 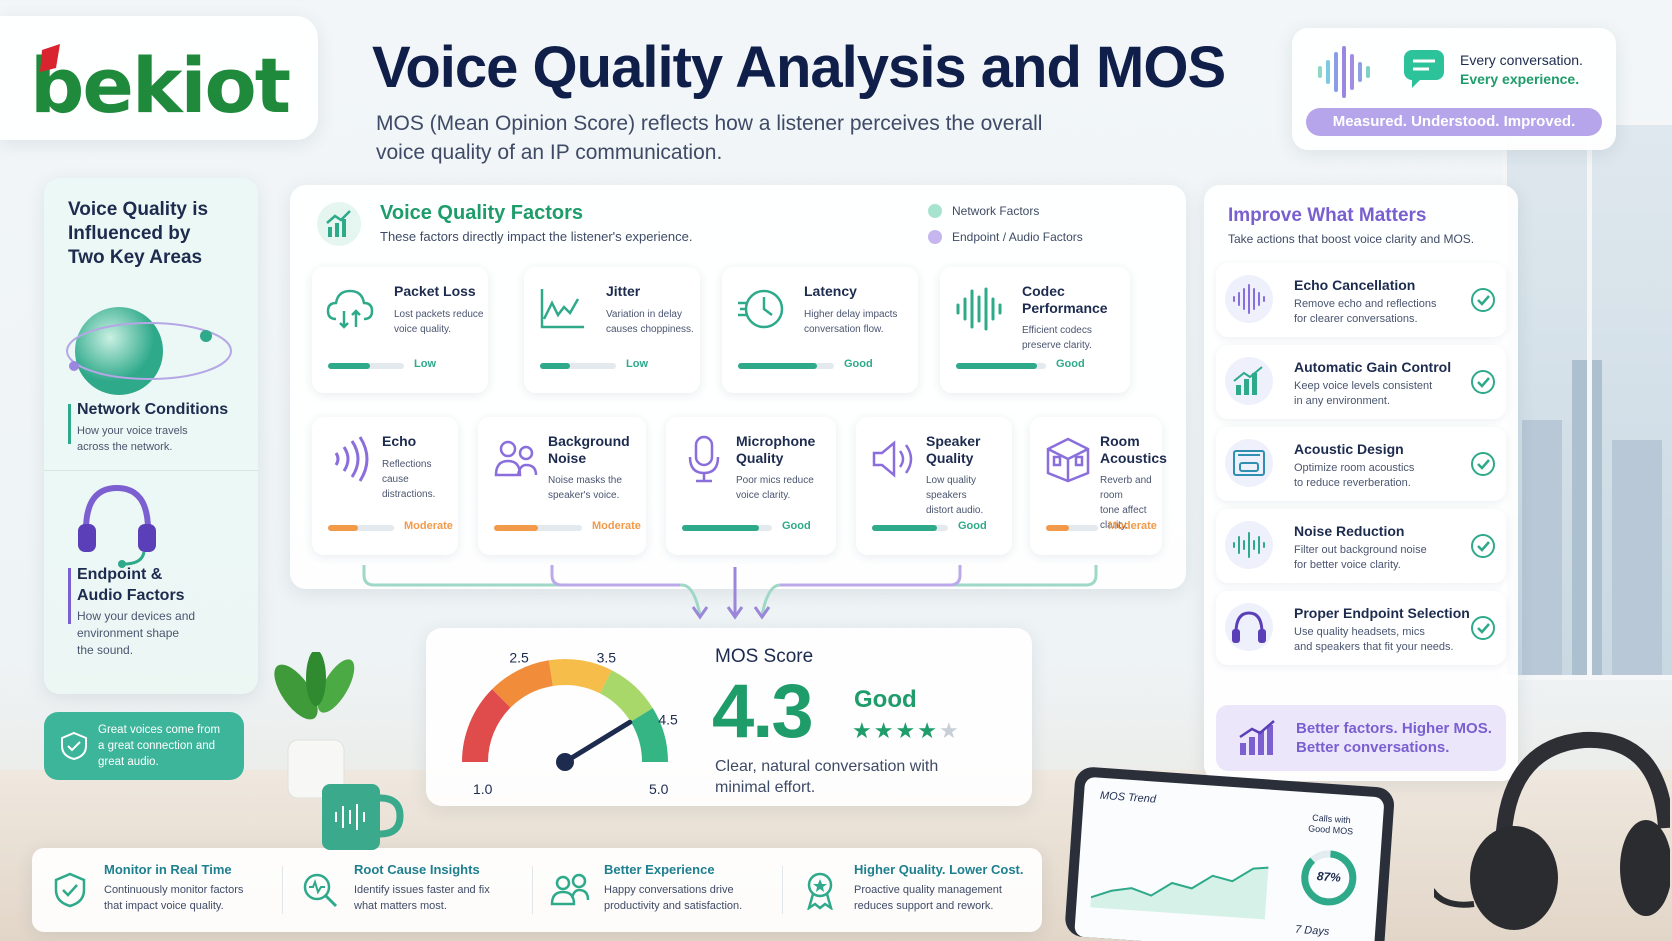 What do you see at coordinates (799, 67) in the screenshot?
I see `page-title: Voice Quality Analysis and MOS` at bounding box center [799, 67].